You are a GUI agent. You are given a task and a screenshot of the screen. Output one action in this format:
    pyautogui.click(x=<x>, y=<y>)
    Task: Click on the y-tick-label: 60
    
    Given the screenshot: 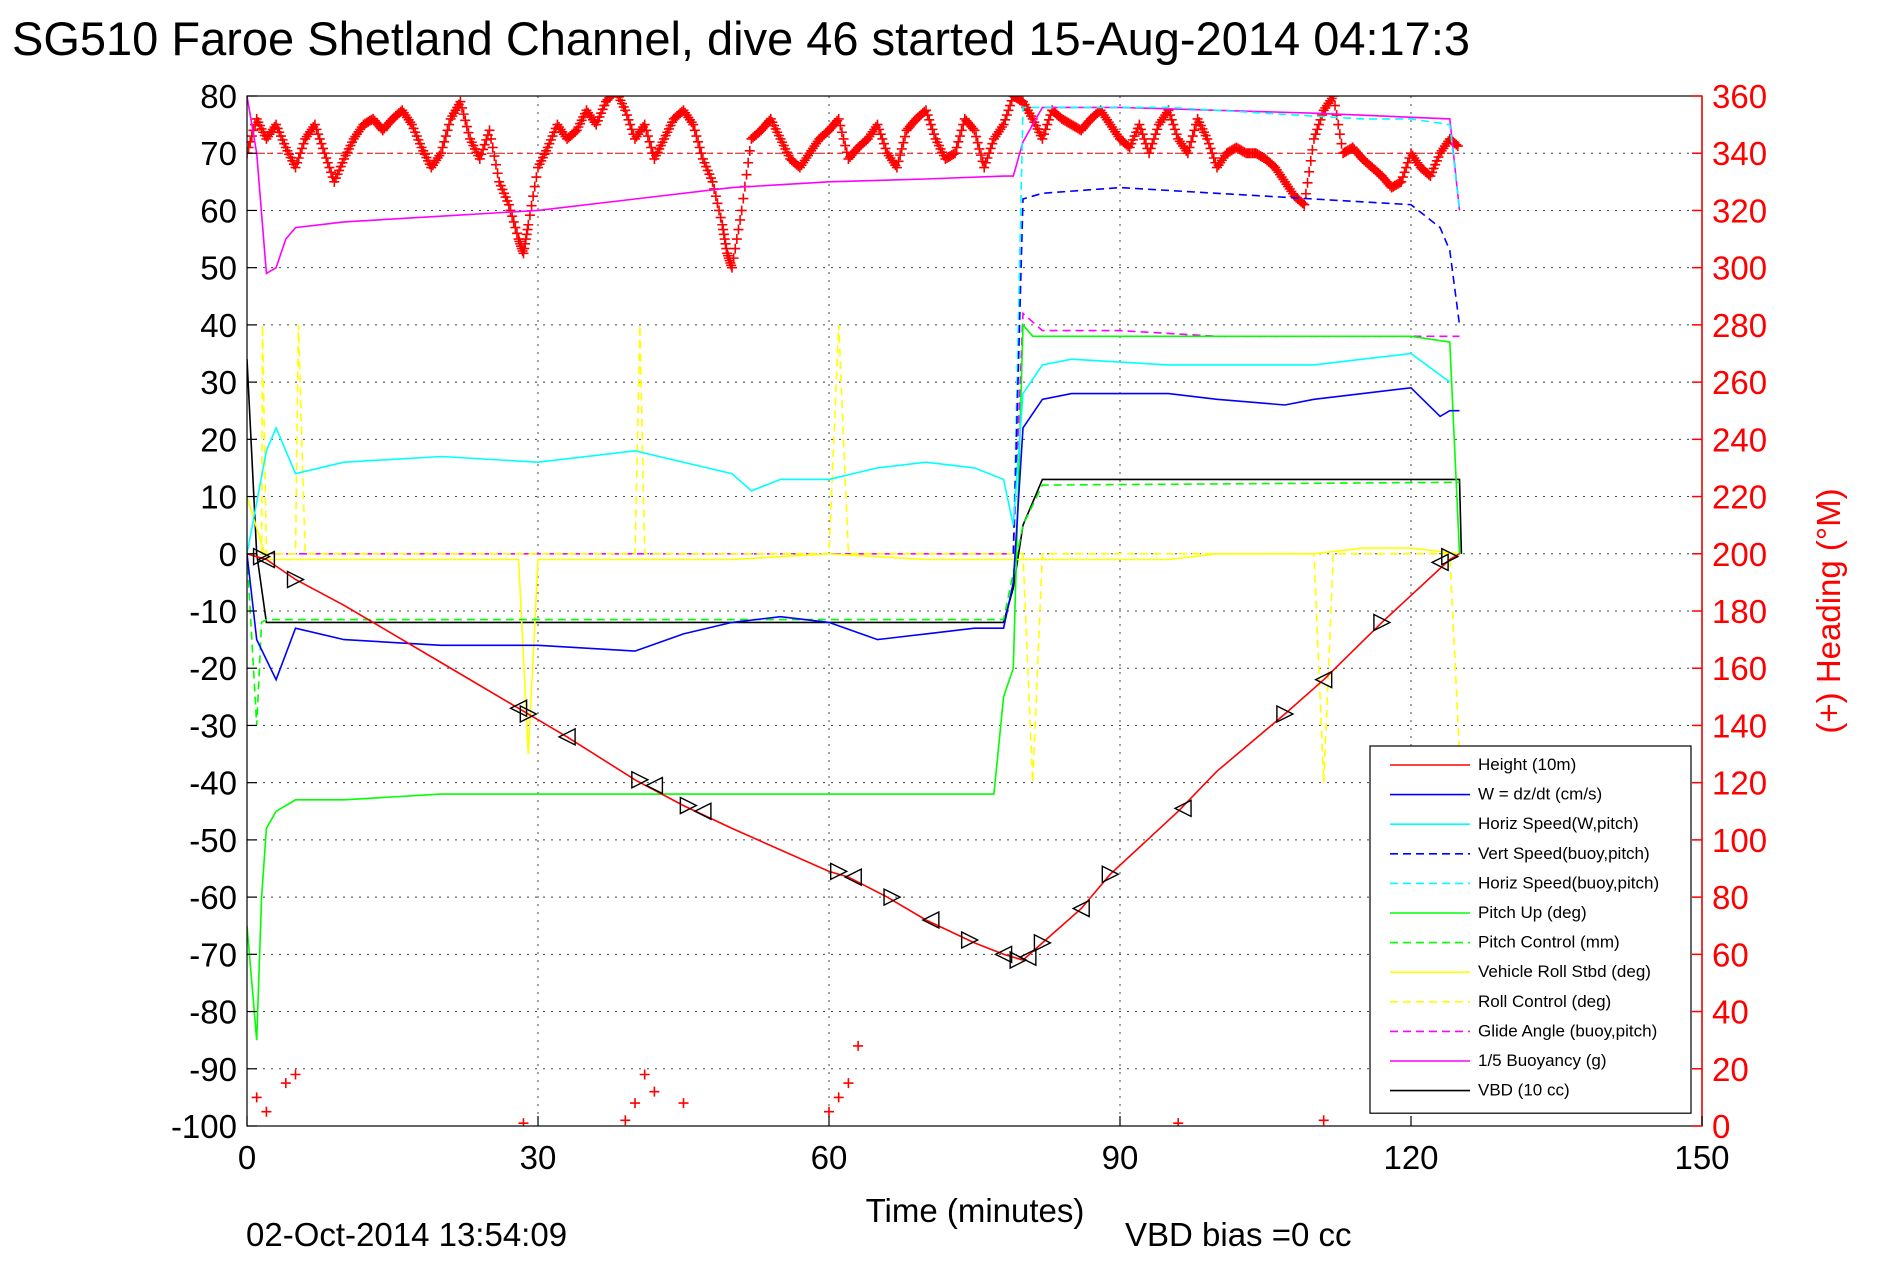 What is the action you would take?
    pyautogui.click(x=218, y=210)
    